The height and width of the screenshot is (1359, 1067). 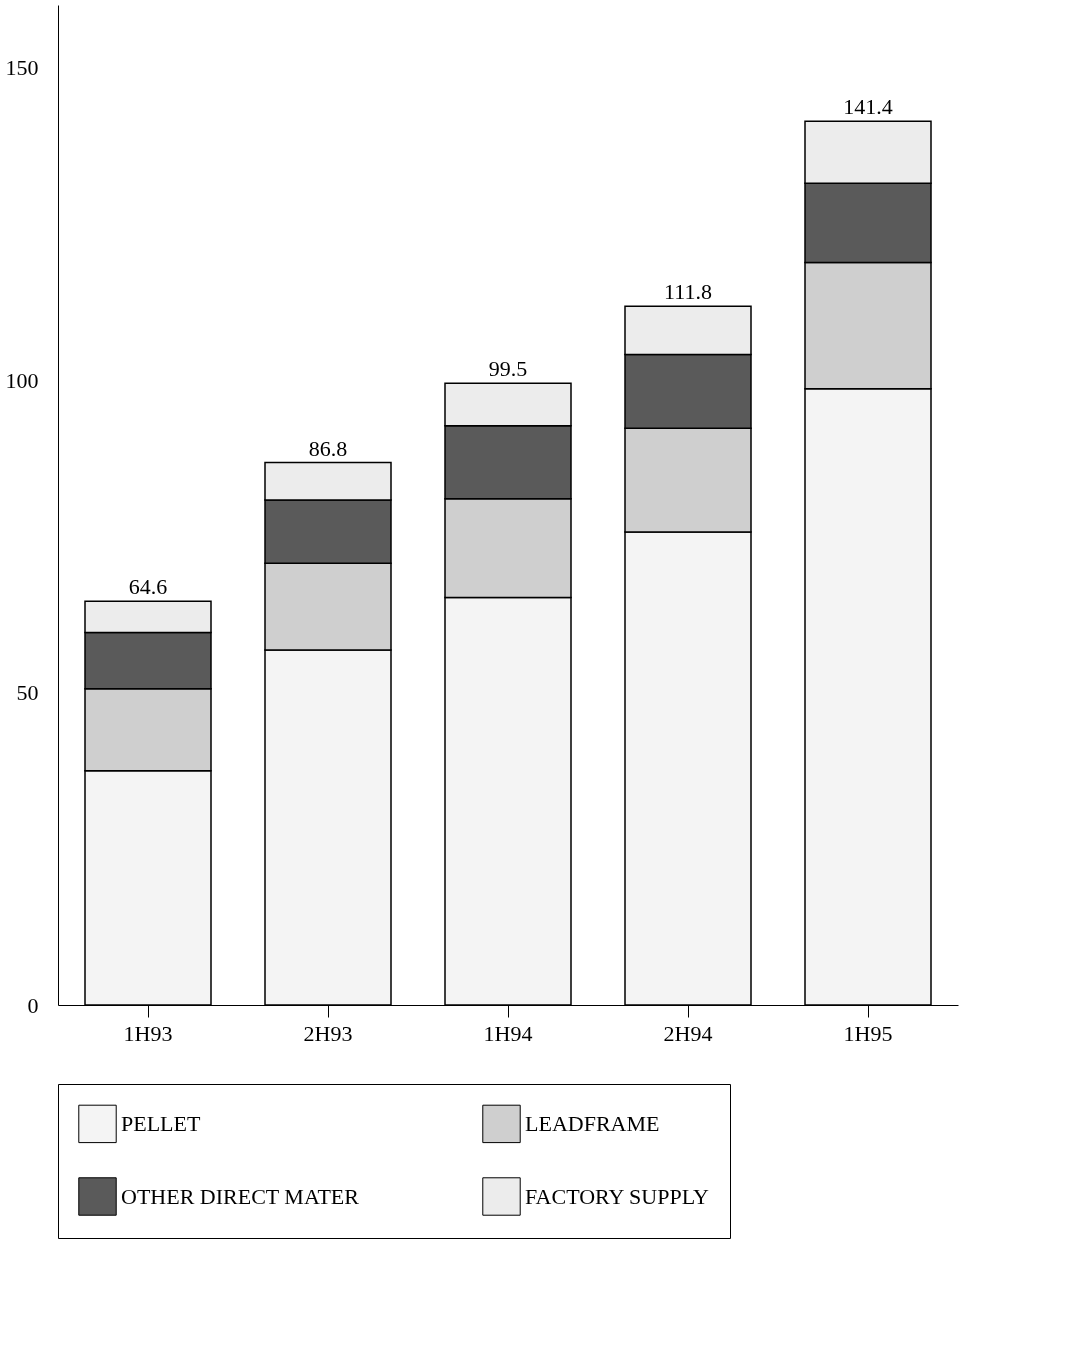 I want to click on x-tick-label: 1H94, so click(x=508, y=1033).